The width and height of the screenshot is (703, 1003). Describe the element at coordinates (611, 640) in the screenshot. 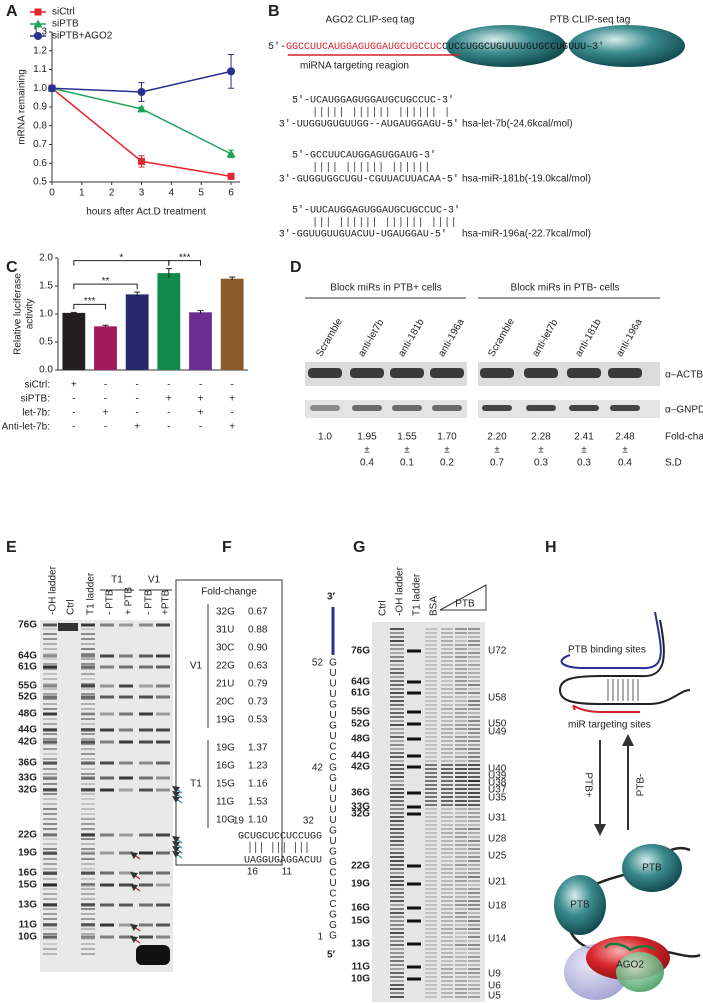

I see `pbs-strand` at that location.